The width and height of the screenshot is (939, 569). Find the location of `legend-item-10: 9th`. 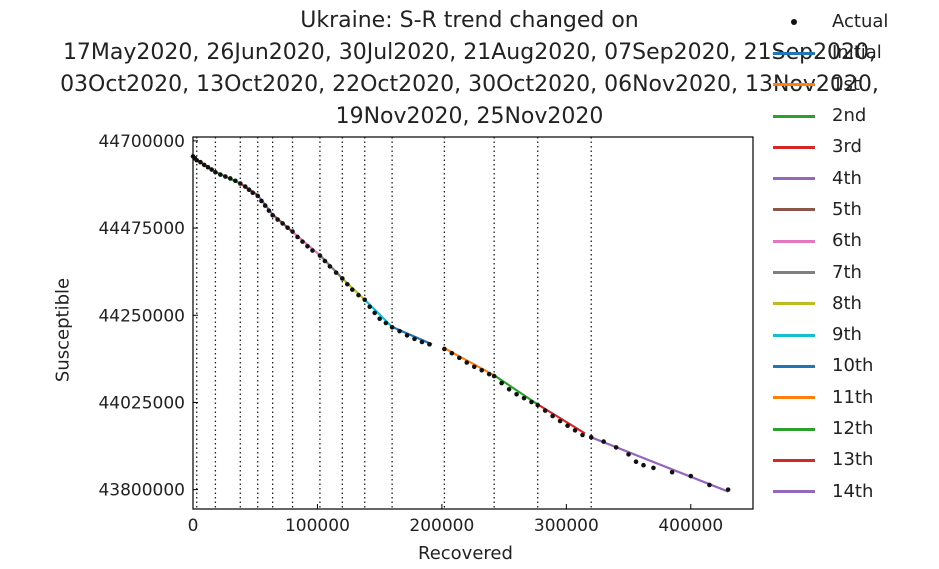

legend-item-10: 9th is located at coordinates (854, 334).